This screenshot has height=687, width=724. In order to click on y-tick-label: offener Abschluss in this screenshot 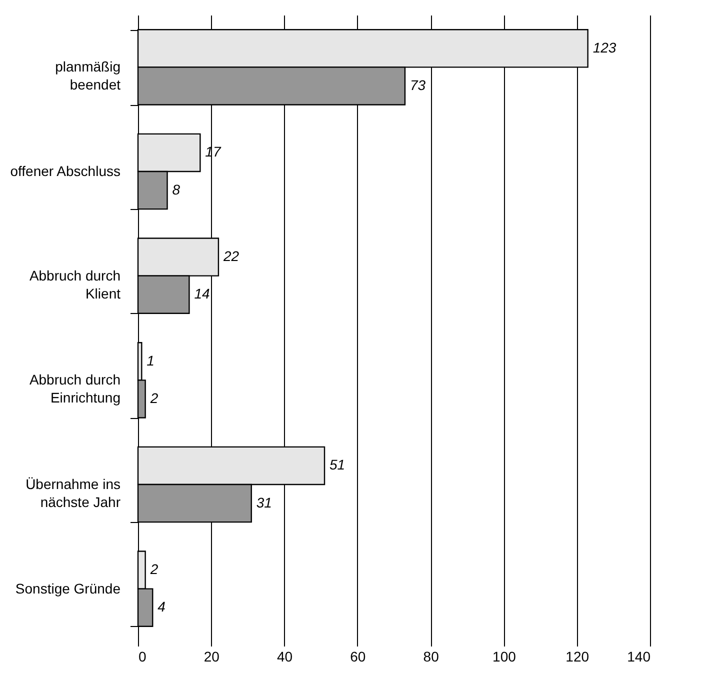, I will do `click(65, 171)`.